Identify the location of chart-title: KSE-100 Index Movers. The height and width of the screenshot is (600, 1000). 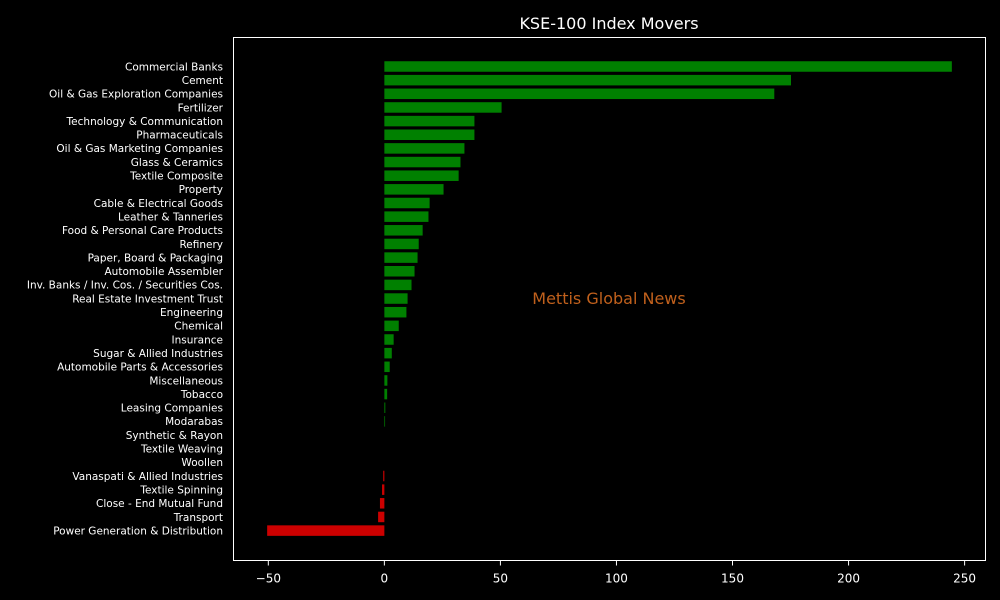
(608, 23).